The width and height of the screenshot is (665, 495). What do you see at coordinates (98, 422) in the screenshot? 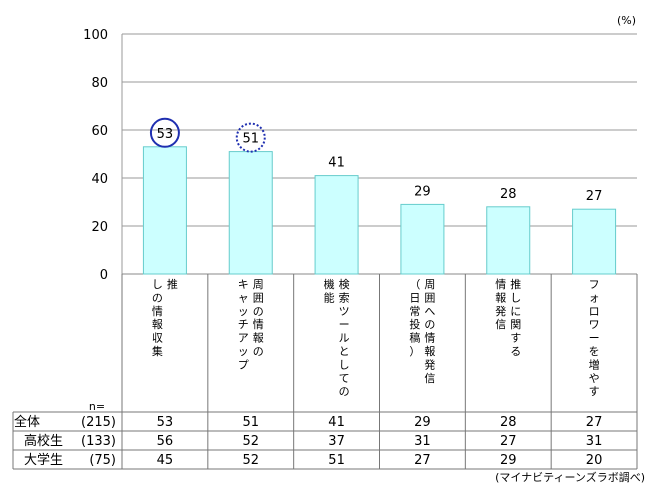
I see `table-row-n: (215)` at bounding box center [98, 422].